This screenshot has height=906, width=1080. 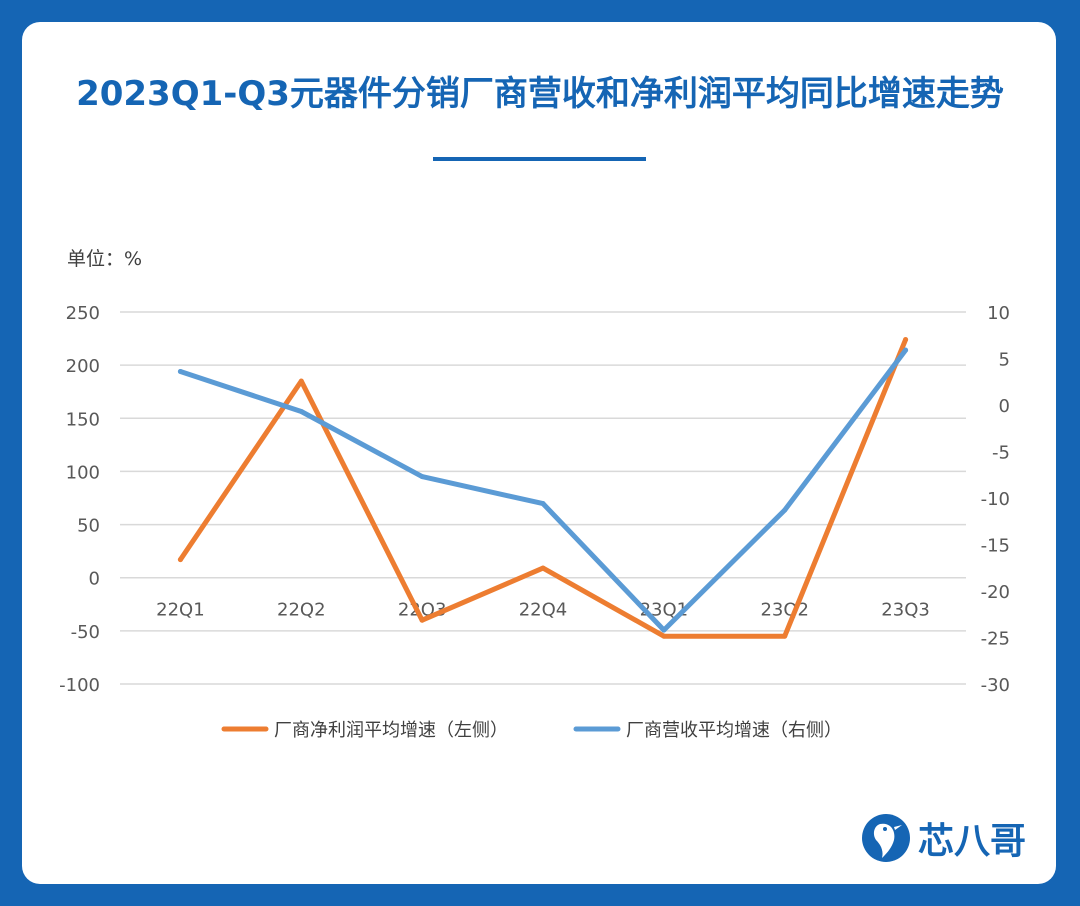 I want to click on bird-logo-icon, so click(x=886, y=838).